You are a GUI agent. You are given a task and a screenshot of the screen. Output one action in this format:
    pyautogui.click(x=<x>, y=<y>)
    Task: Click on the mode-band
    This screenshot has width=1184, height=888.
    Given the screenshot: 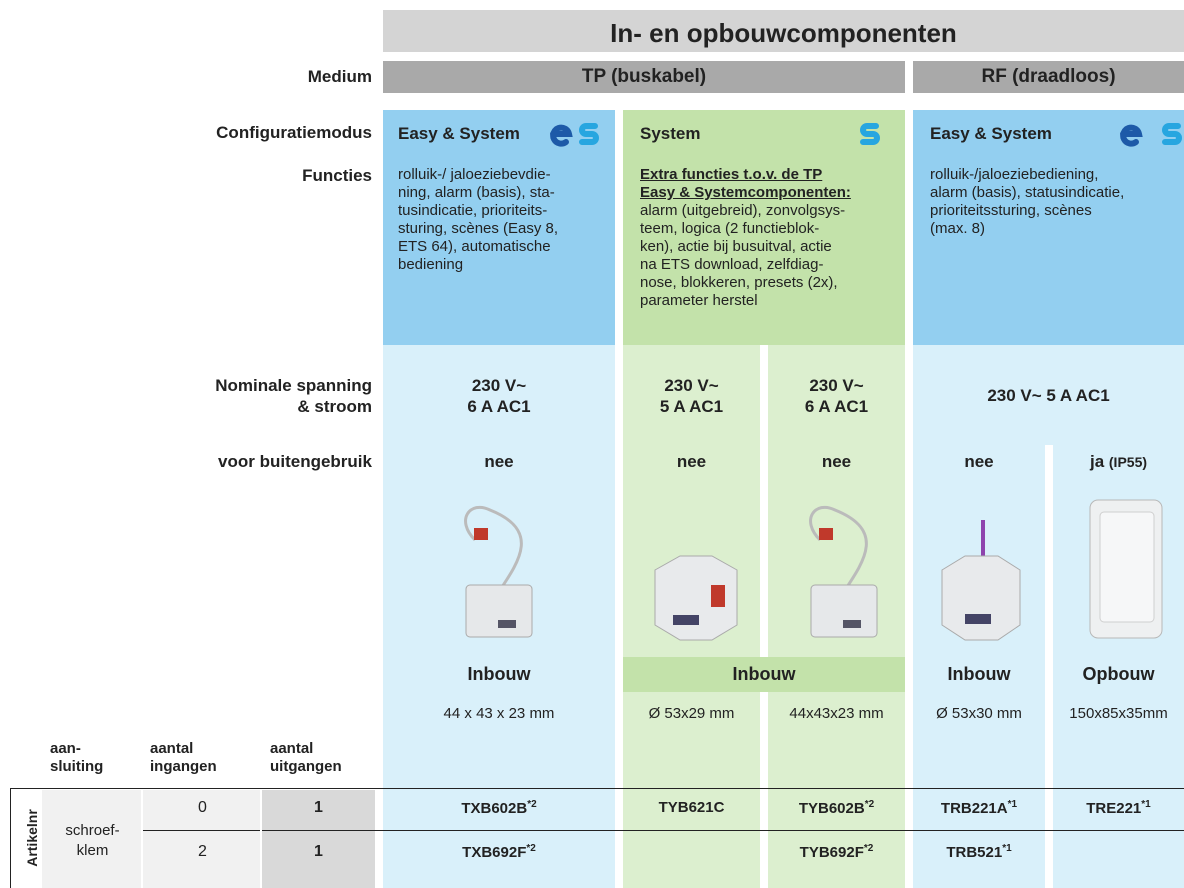 What is the action you would take?
    pyautogui.click(x=1048, y=227)
    